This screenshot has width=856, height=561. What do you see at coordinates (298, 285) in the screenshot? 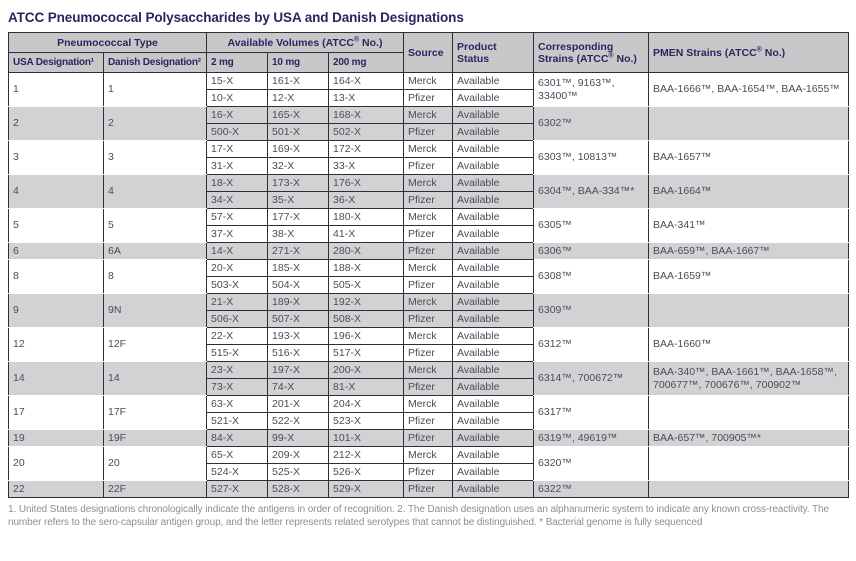
I see `volume-10mg-cell: 504-X` at bounding box center [298, 285].